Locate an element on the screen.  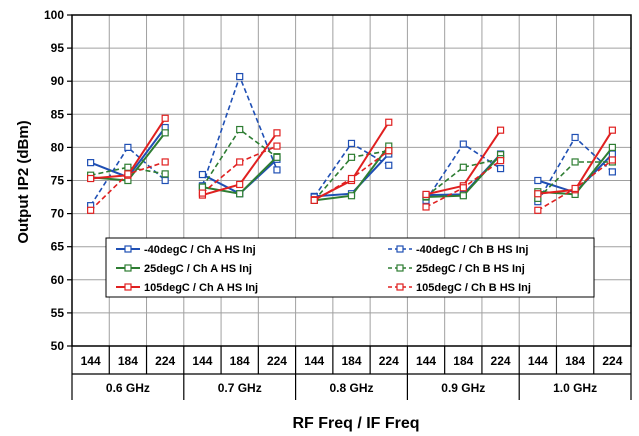
x-group-label: 0.9 GHz is located at coordinates (463, 388).